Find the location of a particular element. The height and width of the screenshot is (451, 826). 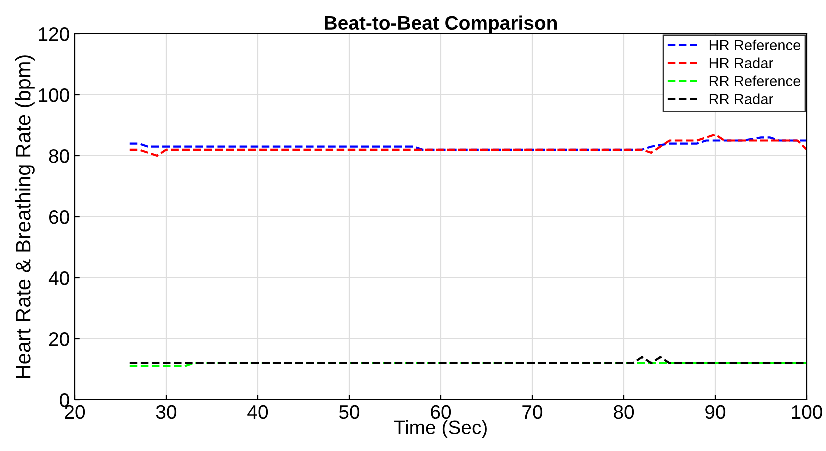

x-tick-label: 100 is located at coordinates (807, 412).